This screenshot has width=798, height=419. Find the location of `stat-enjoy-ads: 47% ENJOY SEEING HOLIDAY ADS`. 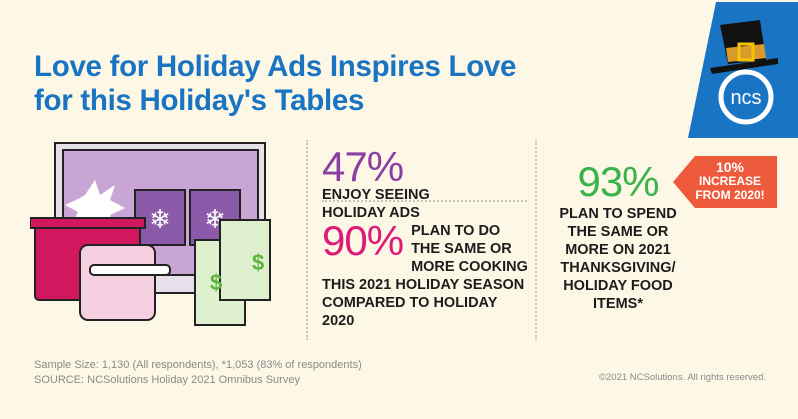

stat-enjoy-ads: 47% ENJOY SEEING HOLIDAY ADS is located at coordinates (377, 182).